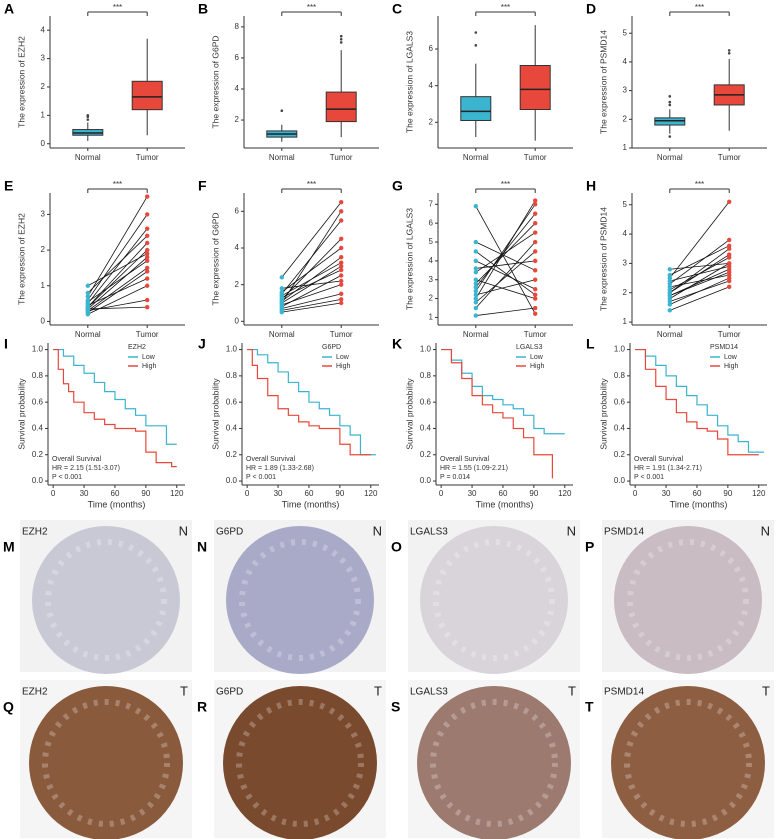 This screenshot has width=777, height=839. What do you see at coordinates (395, 707) in the screenshot?
I see `panel-letter: S` at bounding box center [395, 707].